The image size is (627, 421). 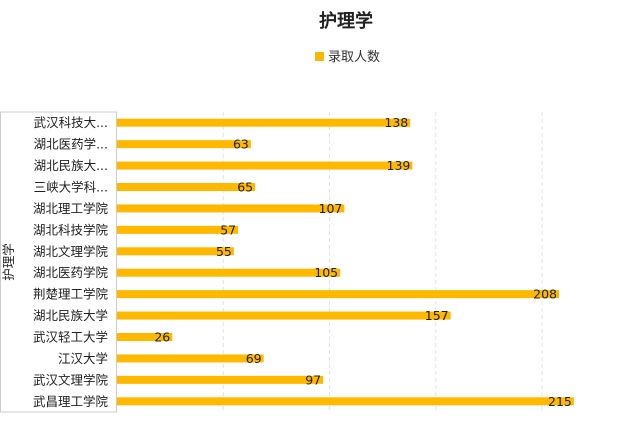 What do you see at coordinates (254, 358) in the screenshot?
I see `data-label: 69` at bounding box center [254, 358].